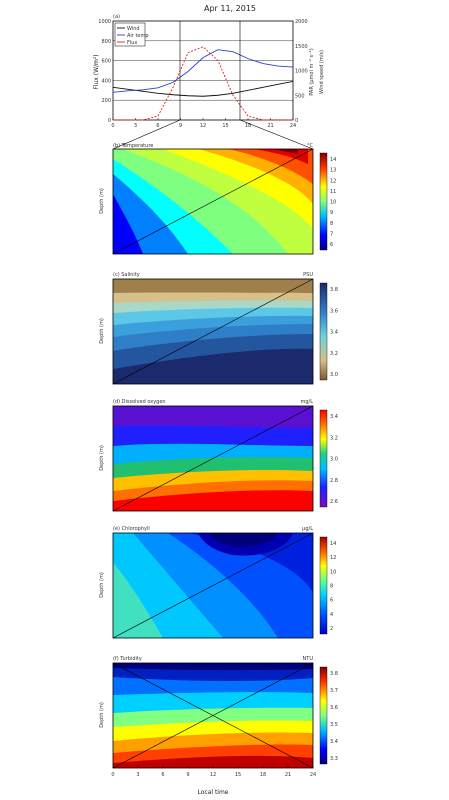 Image resolution: width=449 pixels, height=800 pixels. Describe the element at coordinates (213, 201) in the screenshot. I see `panel-b-frame` at that location.